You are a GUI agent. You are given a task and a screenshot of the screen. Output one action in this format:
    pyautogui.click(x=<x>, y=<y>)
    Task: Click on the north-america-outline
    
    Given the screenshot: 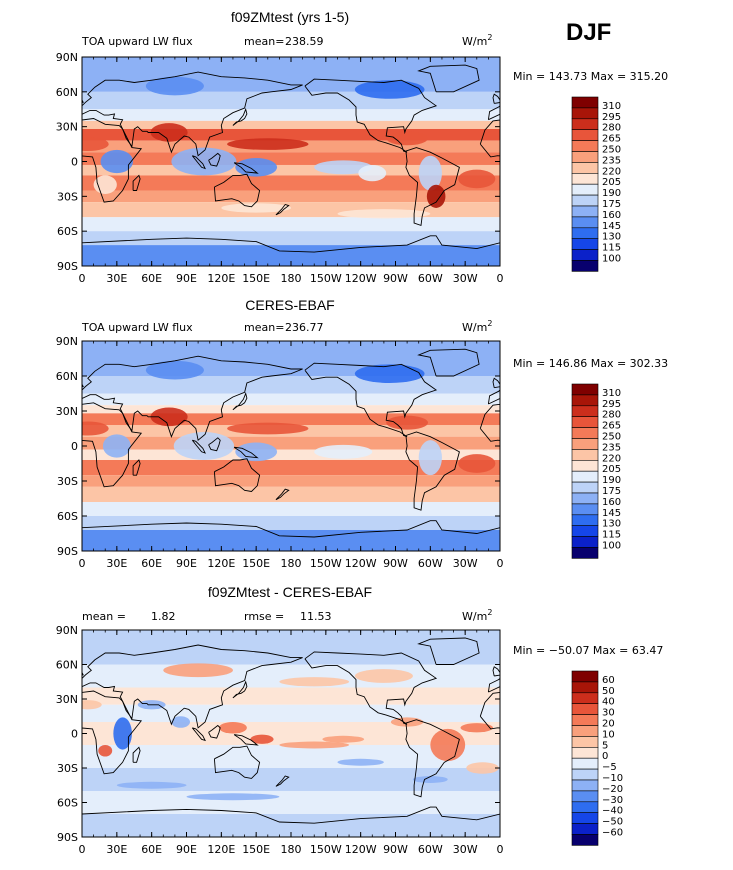 What is the action you would take?
    pyautogui.click(x=371, y=400)
    